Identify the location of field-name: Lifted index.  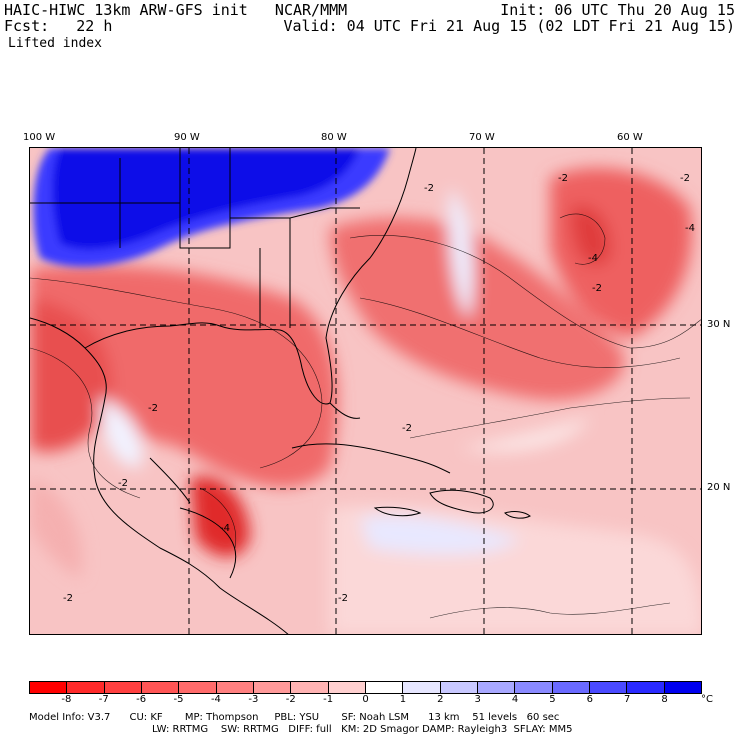
(55, 43).